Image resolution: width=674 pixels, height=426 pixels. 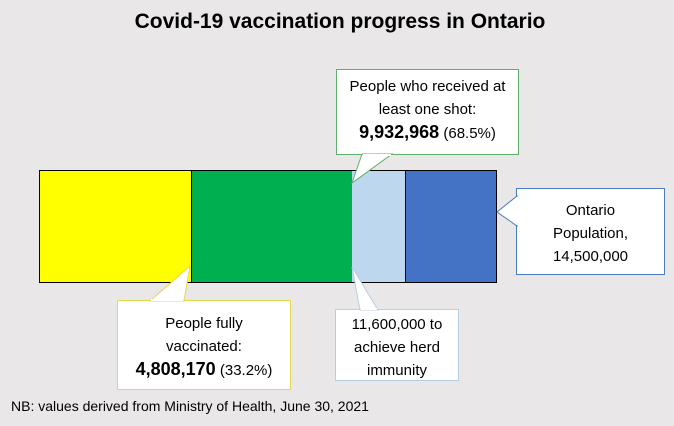 What do you see at coordinates (204, 323) in the screenshot?
I see `callout-fully-line1: People fully` at bounding box center [204, 323].